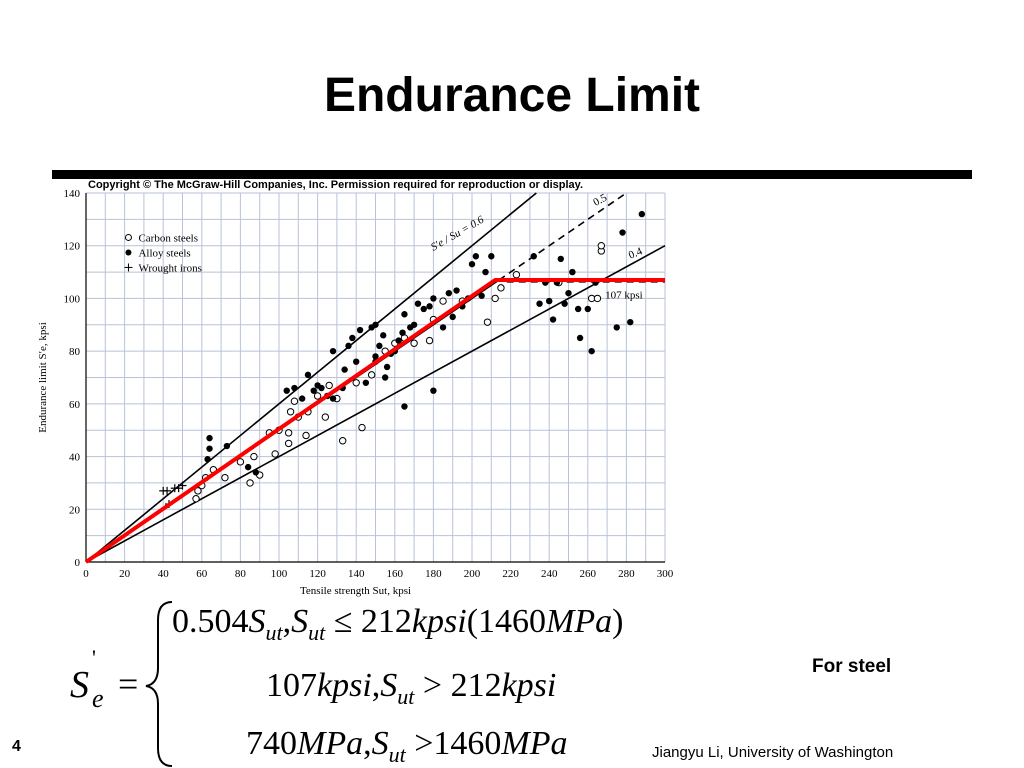 The height and width of the screenshot is (768, 1024). I want to click on x-tick-label: 220, so click(510, 574).